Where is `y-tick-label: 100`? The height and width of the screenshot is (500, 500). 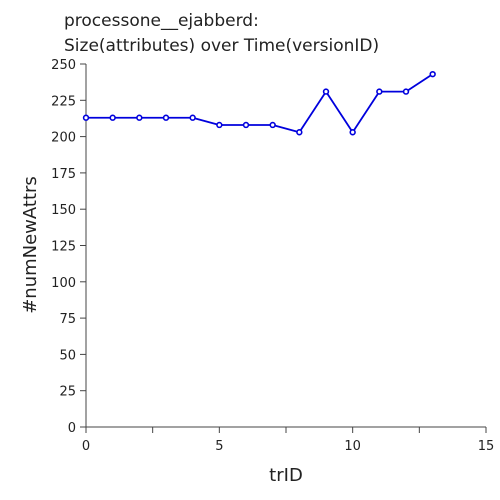 y-tick-label: 100 is located at coordinates (63, 283).